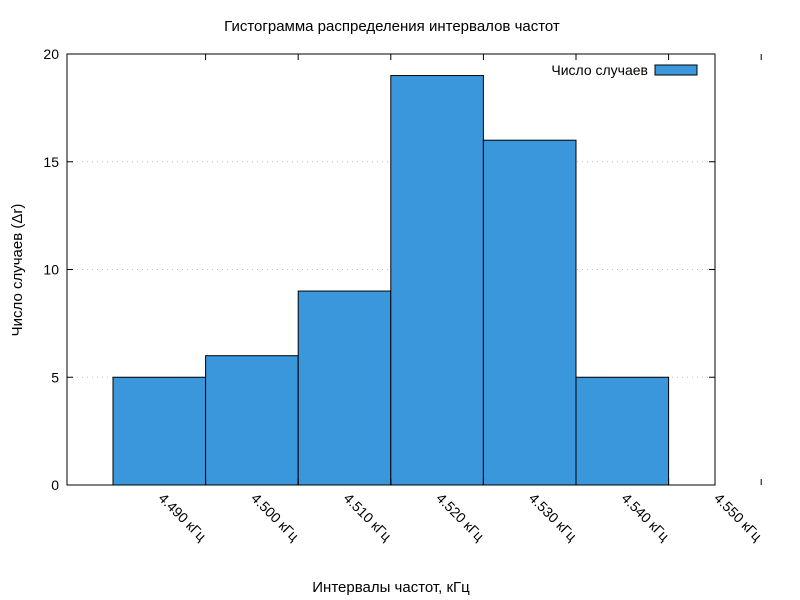  Describe the element at coordinates (553, 517) in the screenshot. I see `x-tick-label: 4.530 кГц` at that location.